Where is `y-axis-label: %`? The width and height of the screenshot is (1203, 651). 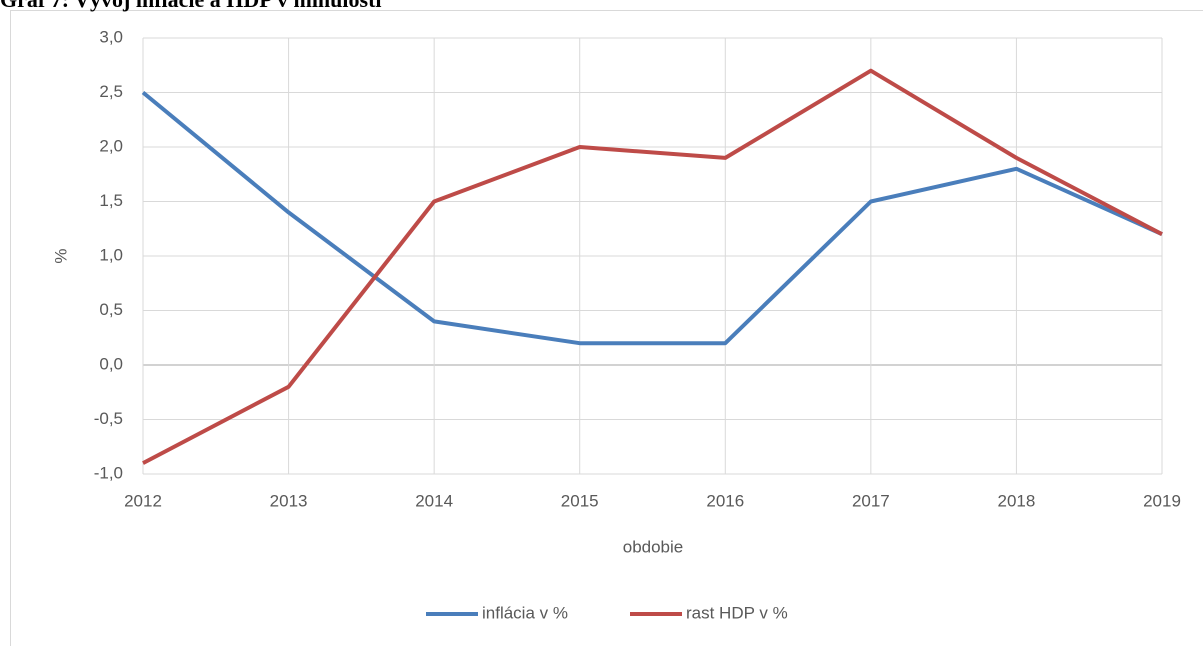
y-axis-label: % is located at coordinates (60, 255).